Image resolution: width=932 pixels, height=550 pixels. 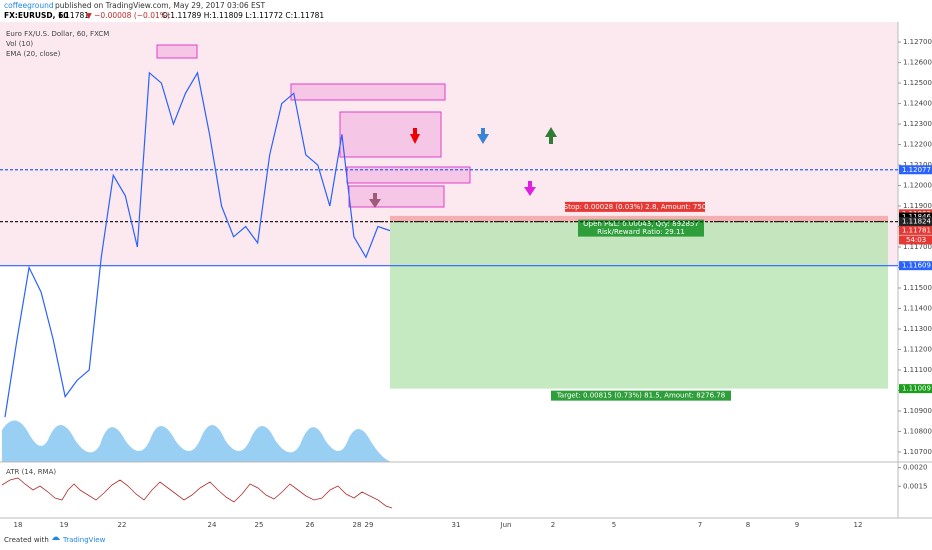 I want to click on y-tick-label: 1.12200, so click(x=917, y=145).